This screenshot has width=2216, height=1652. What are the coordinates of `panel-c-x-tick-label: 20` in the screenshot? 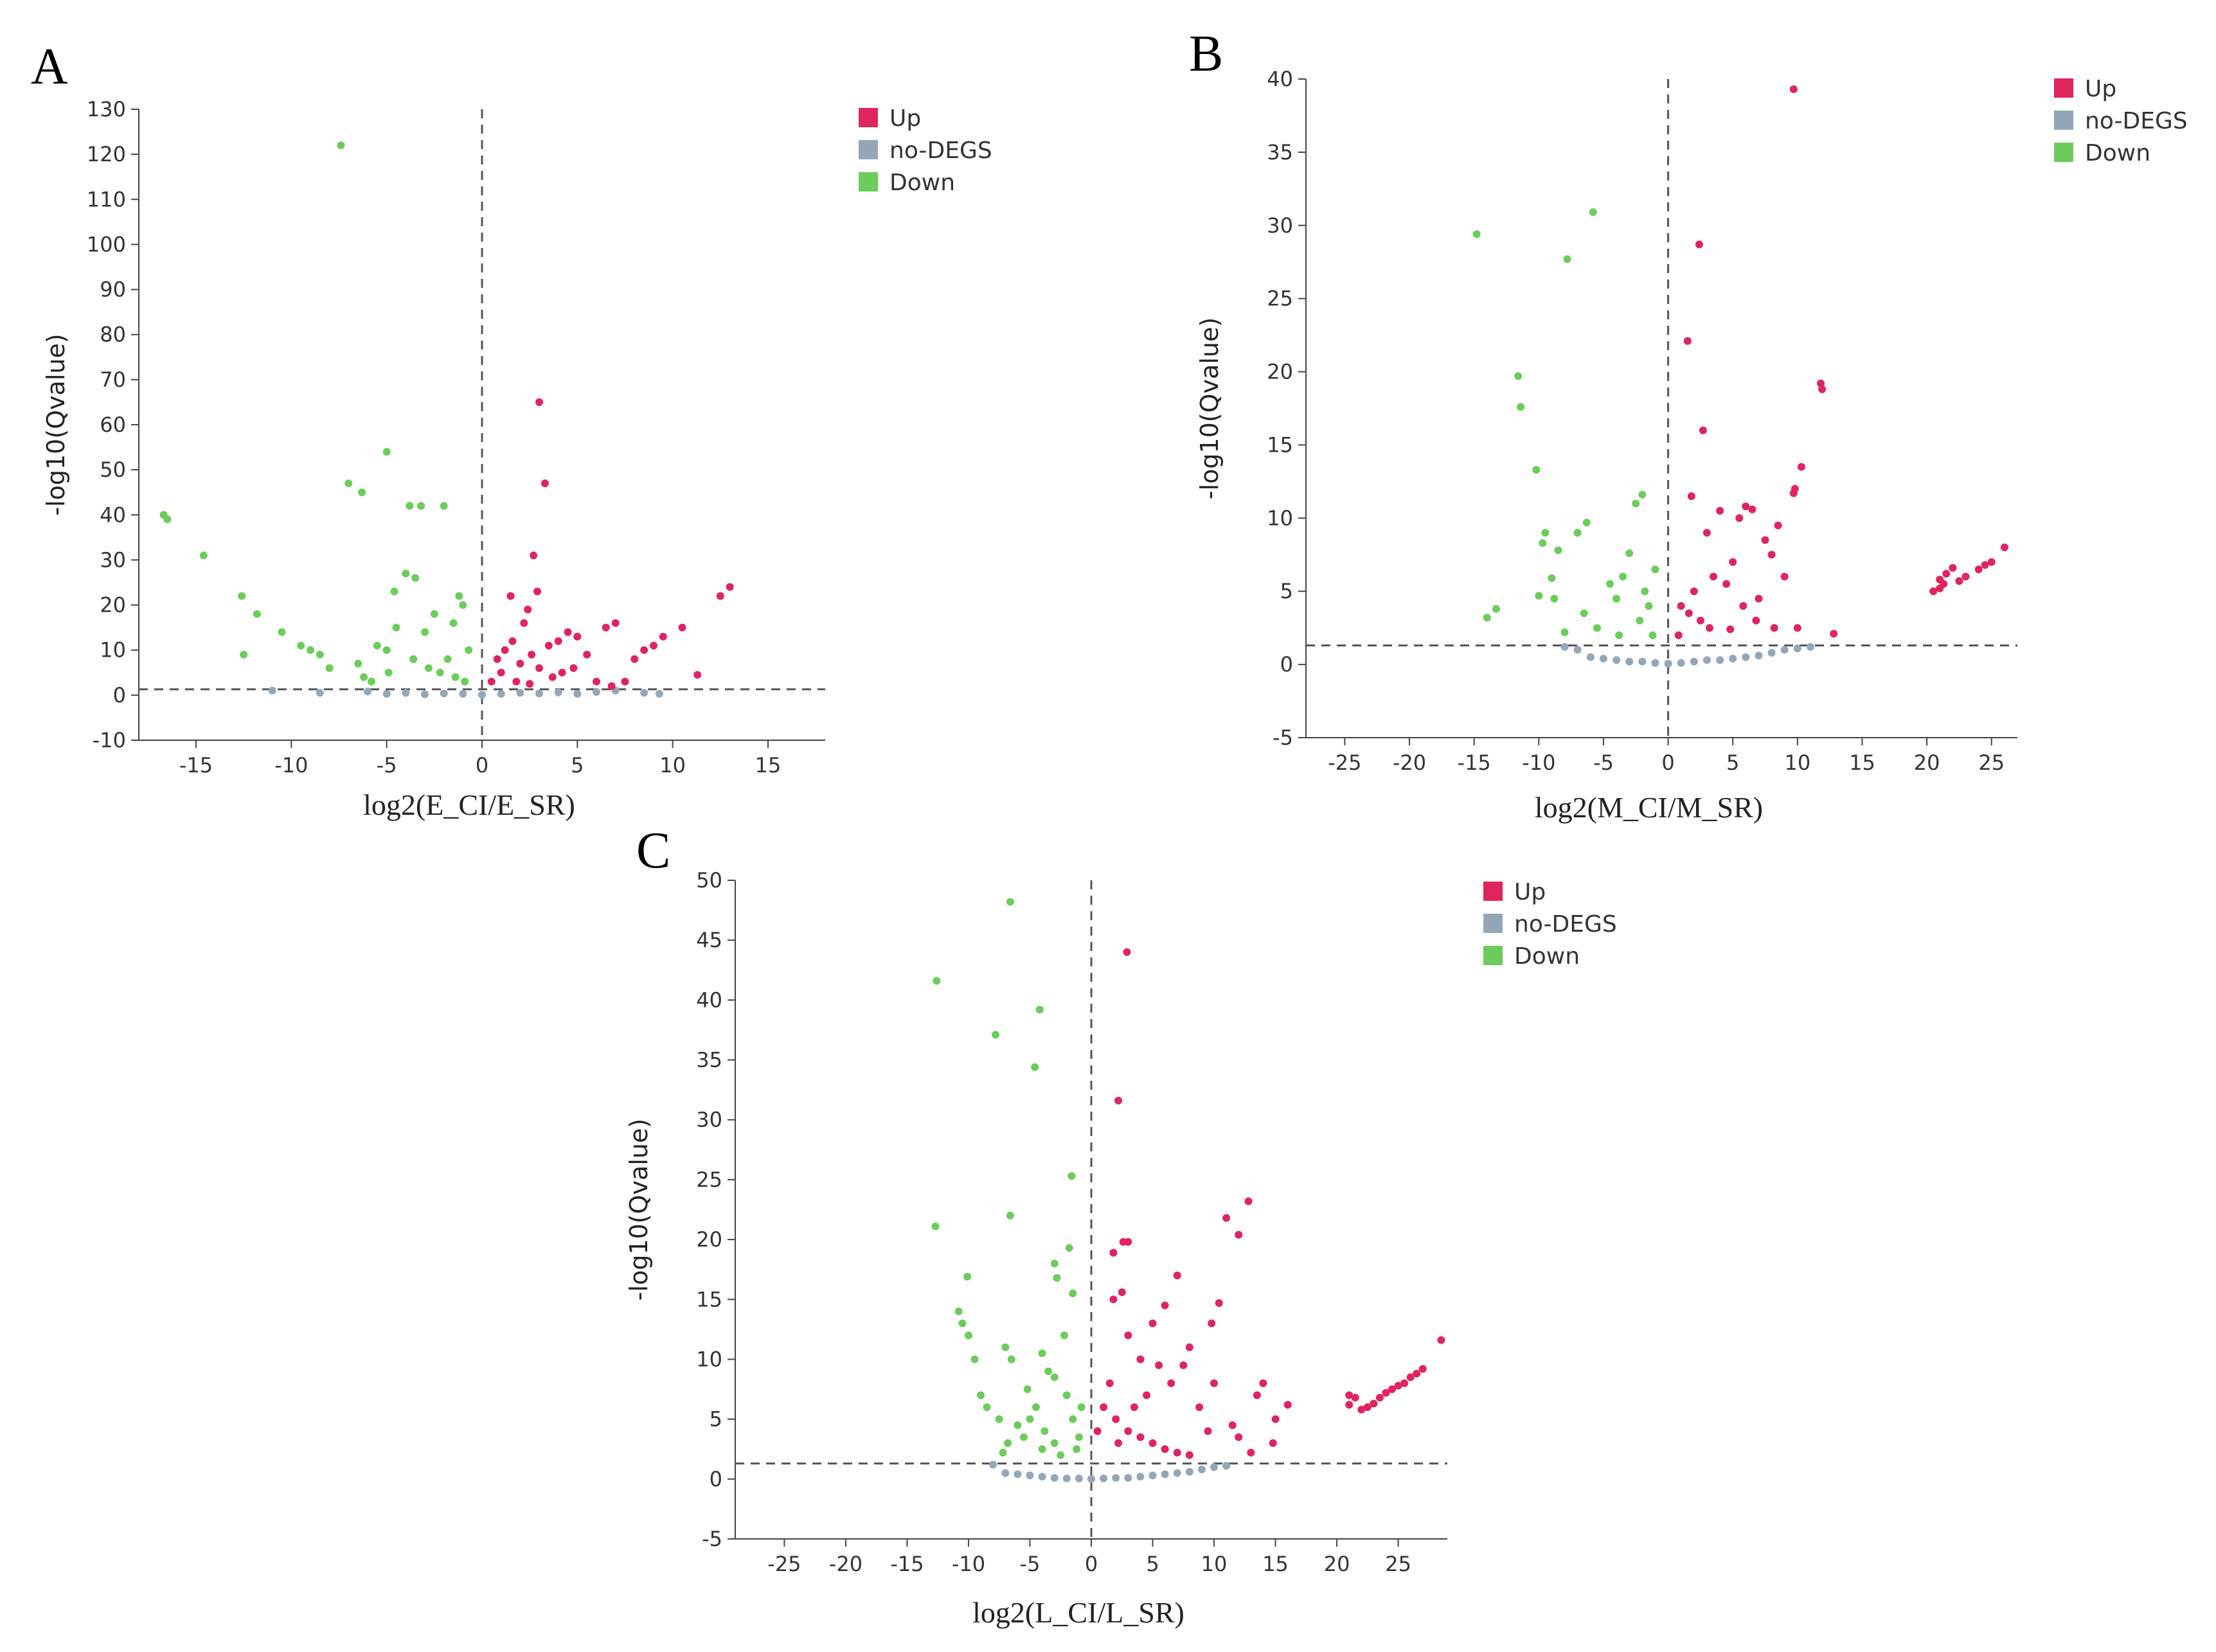 It's located at (1337, 1564).